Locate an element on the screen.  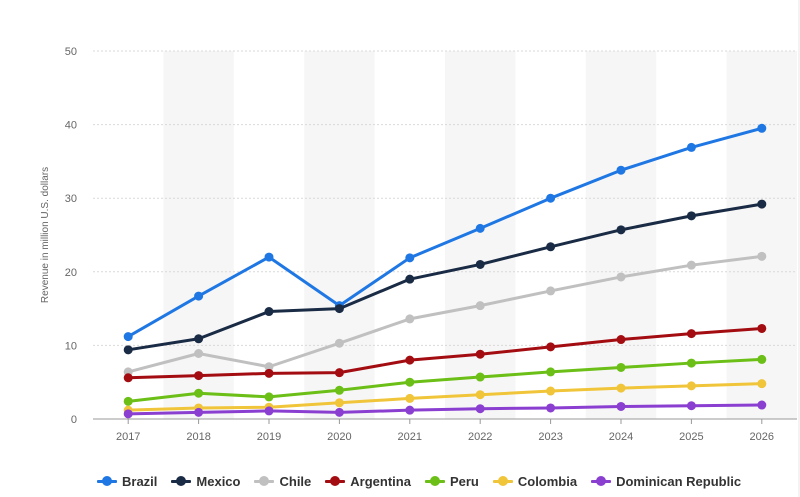
legend-item-chile: Chile is located at coordinates (282, 481).